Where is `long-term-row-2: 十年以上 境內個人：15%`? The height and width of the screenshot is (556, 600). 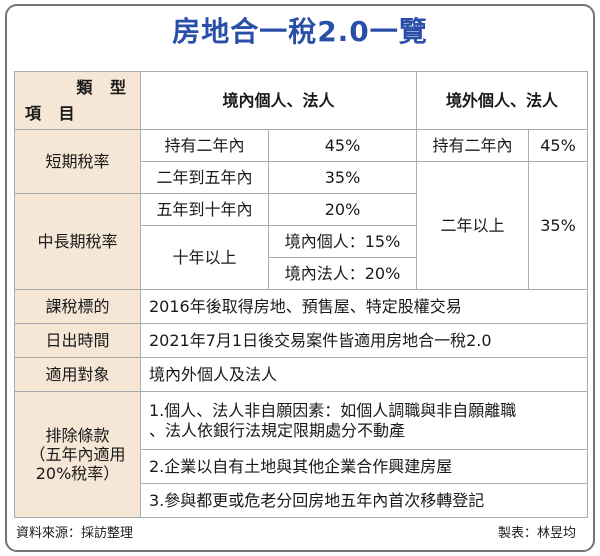 long-term-row-2: 十年以上 境內個人：15% is located at coordinates (301, 257).